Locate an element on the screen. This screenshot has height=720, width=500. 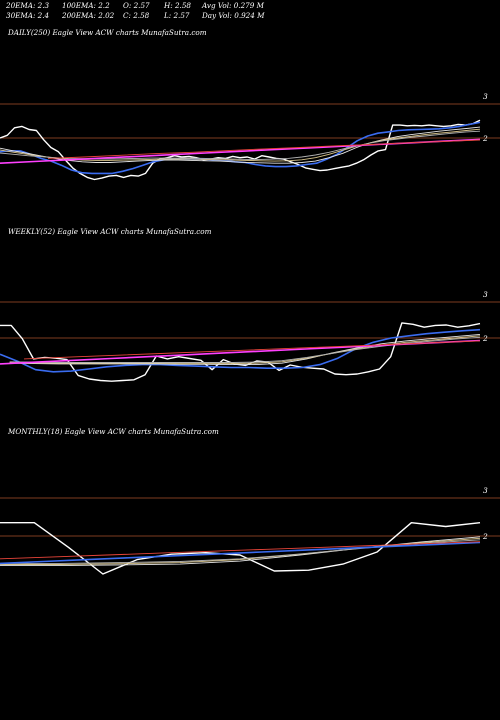
weekly-tick-label-2: 2 is located at coordinates (485, 338).